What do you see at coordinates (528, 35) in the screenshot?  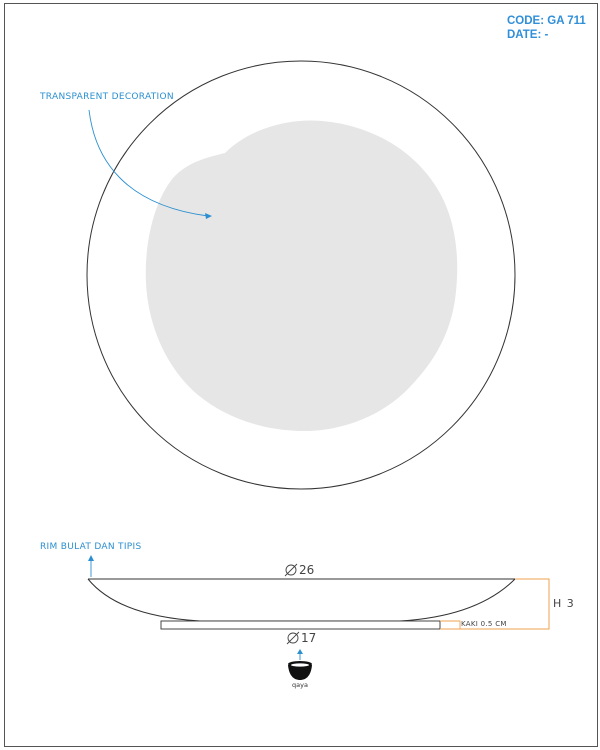 I see `drawing-date: DATE: -` at bounding box center [528, 35].